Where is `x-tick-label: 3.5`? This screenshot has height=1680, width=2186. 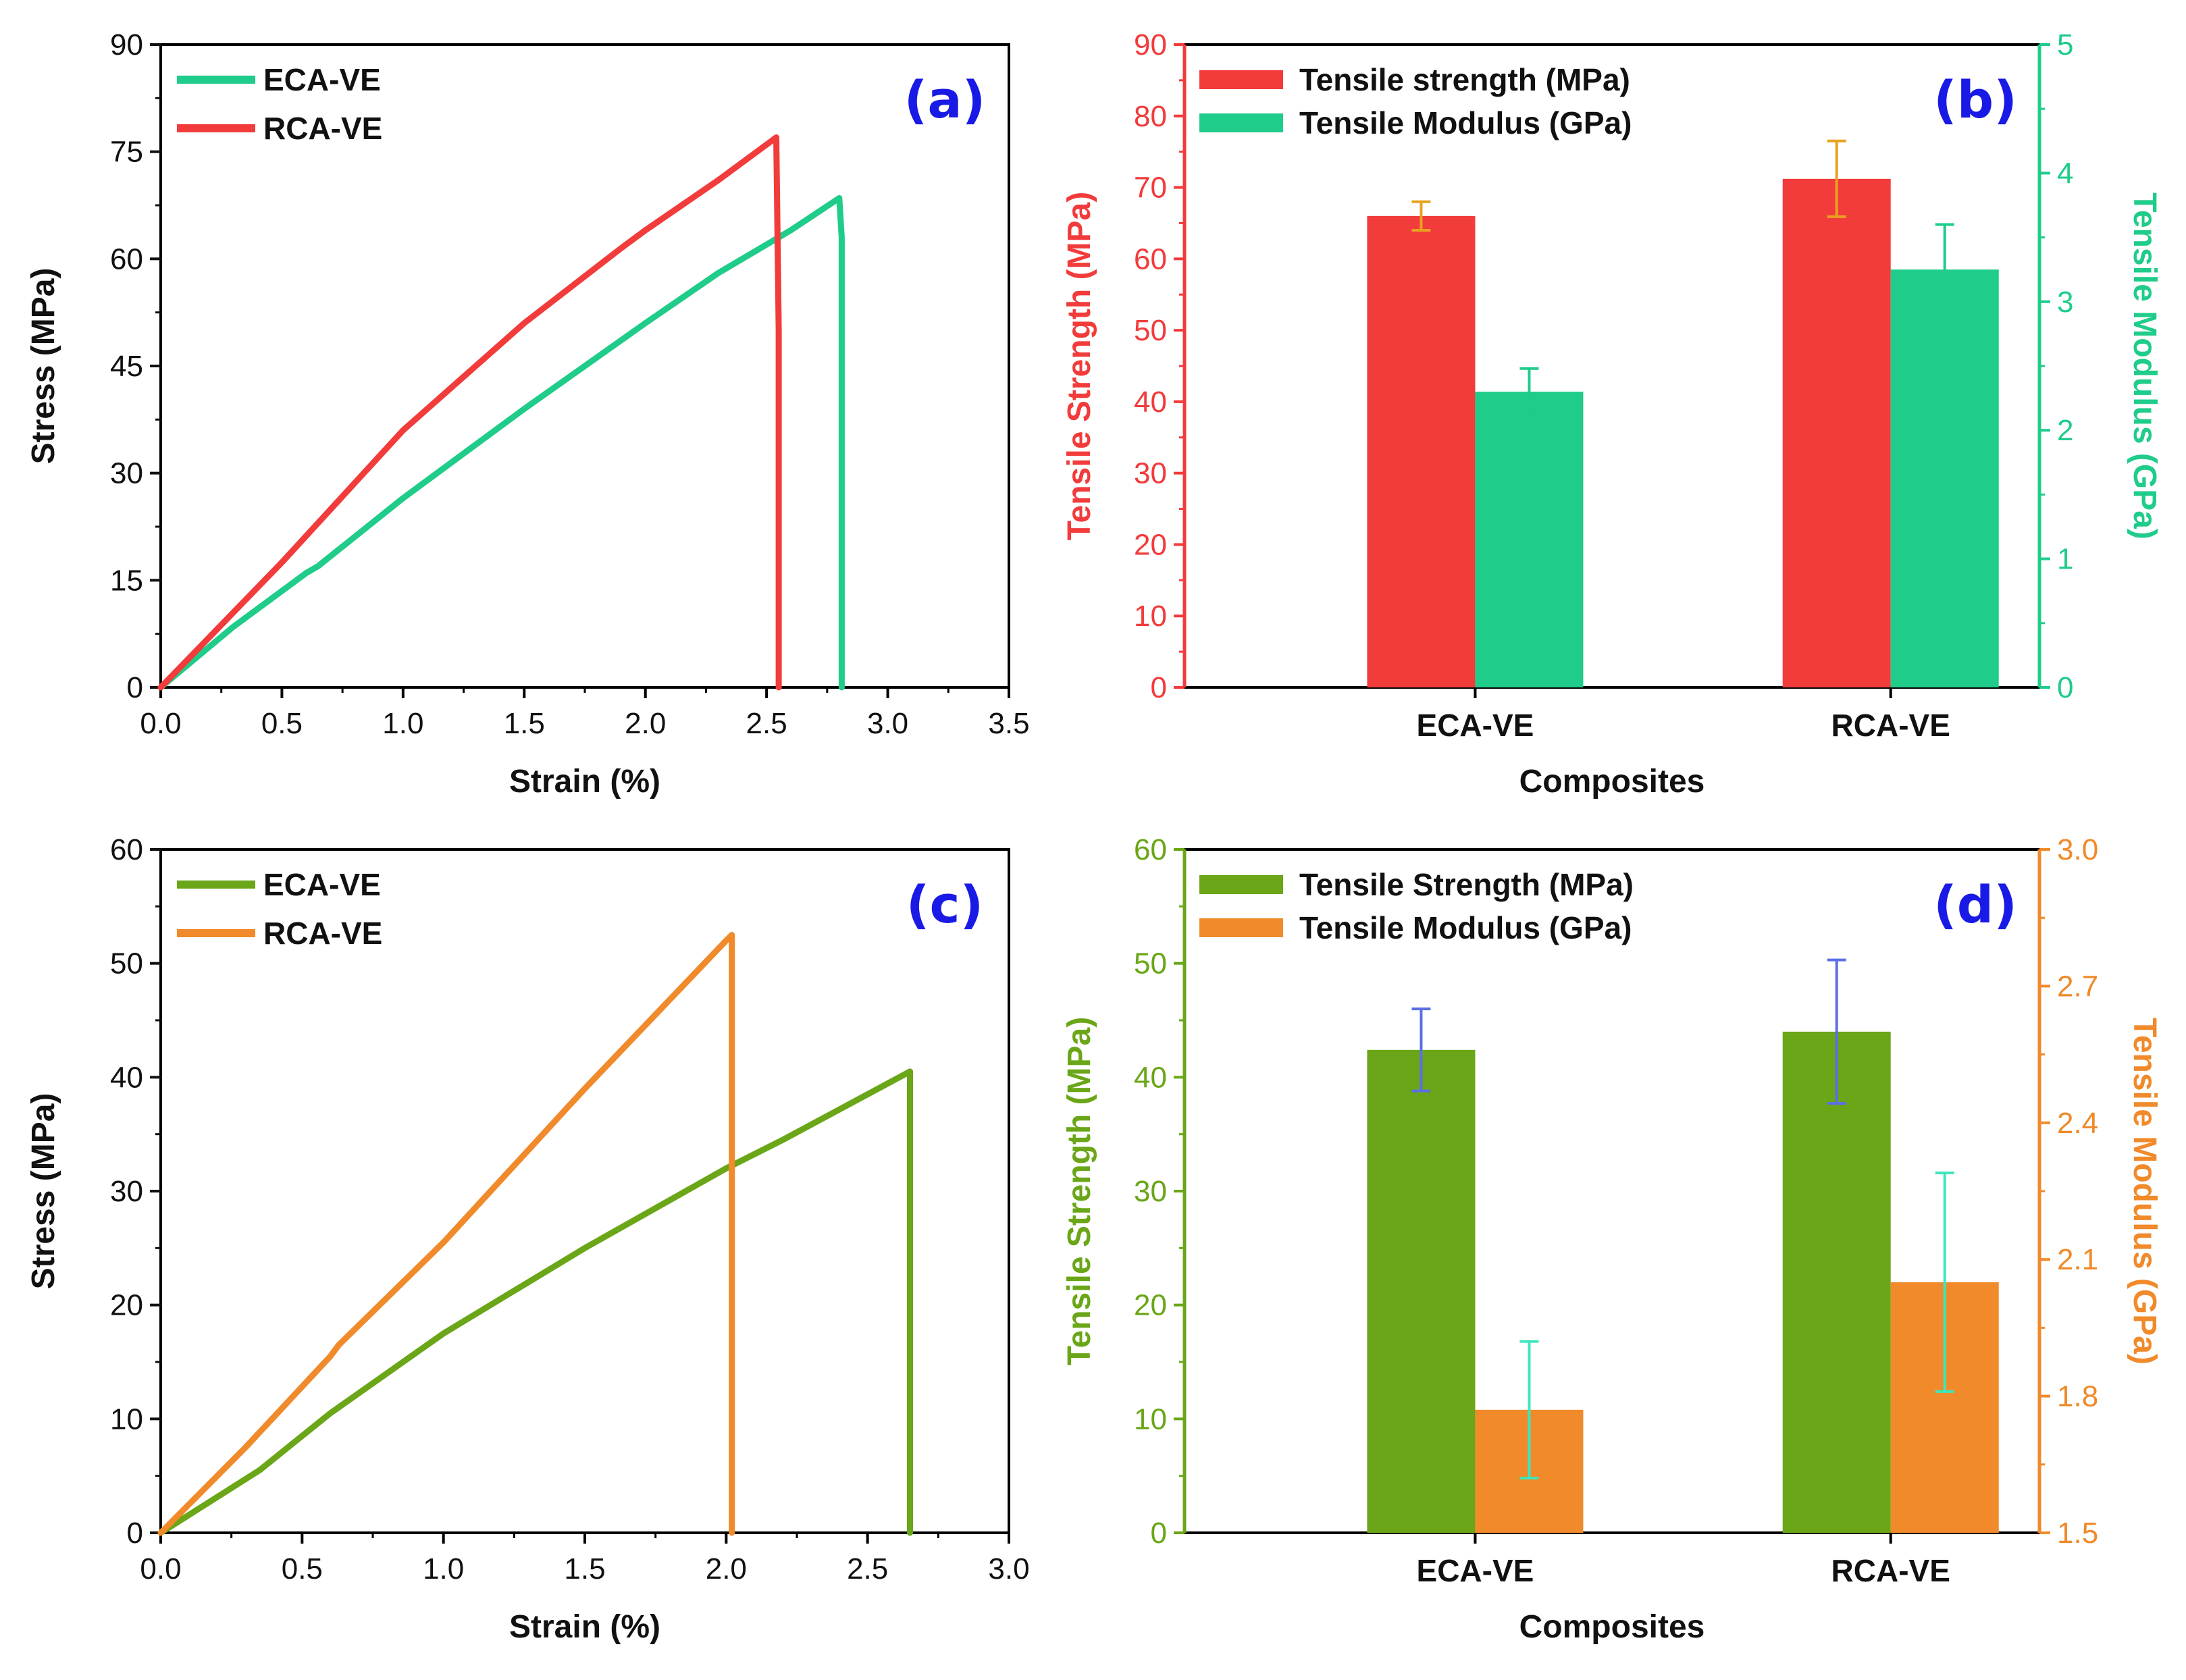
x-tick-label: 3.5 is located at coordinates (1008, 723).